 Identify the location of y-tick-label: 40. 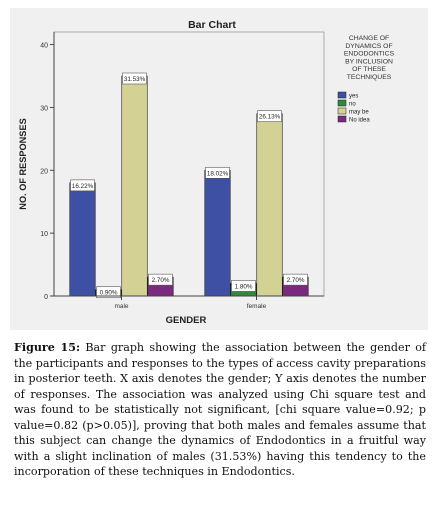
(44, 46).